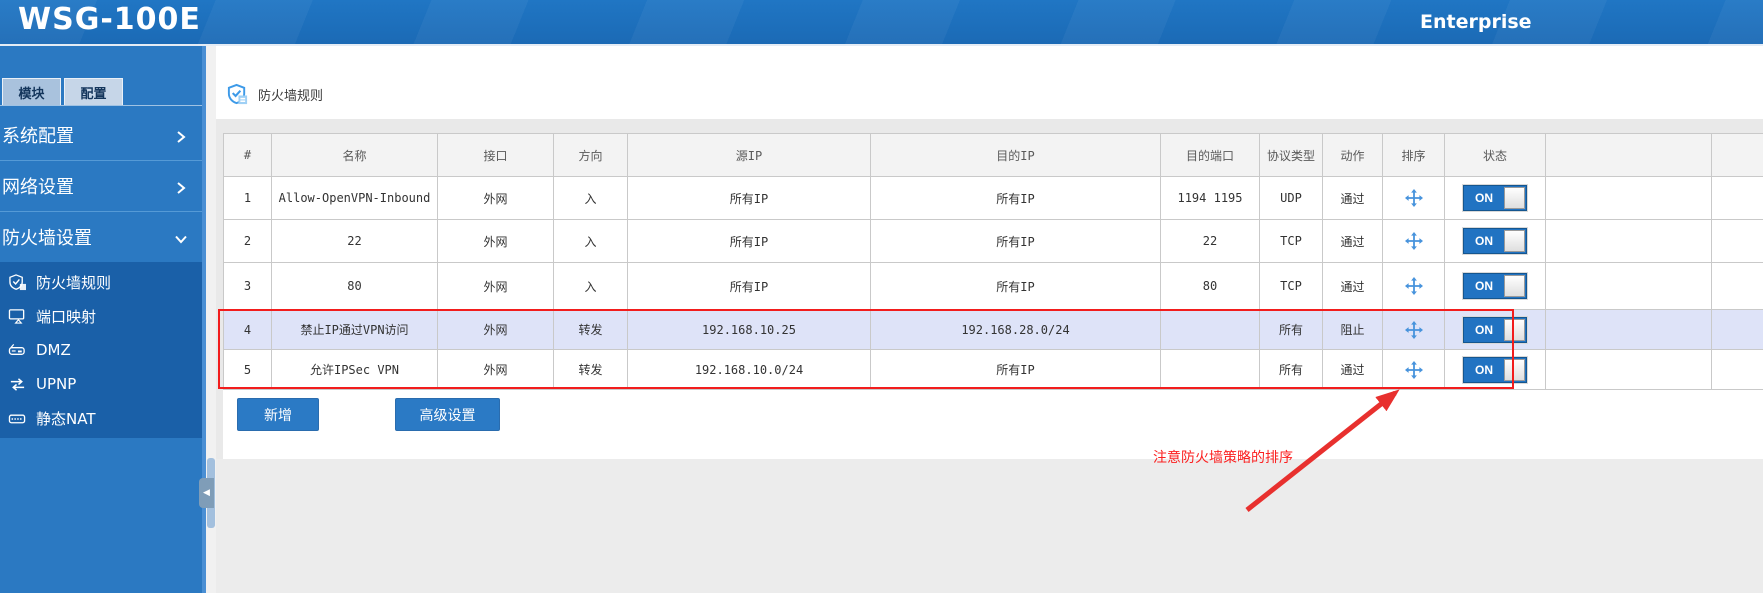 The image size is (1763, 593). What do you see at coordinates (247, 329) in the screenshot?
I see `cell-num: 4` at bounding box center [247, 329].